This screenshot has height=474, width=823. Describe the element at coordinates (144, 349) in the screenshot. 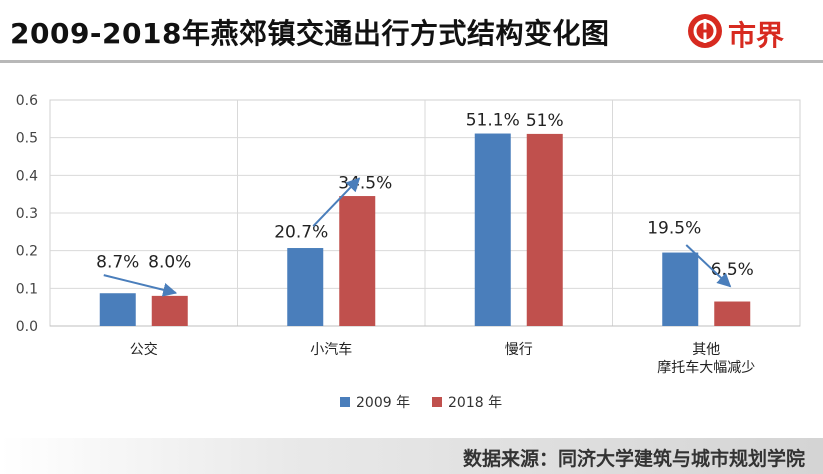

I see `x-tick-label: 公交` at that location.